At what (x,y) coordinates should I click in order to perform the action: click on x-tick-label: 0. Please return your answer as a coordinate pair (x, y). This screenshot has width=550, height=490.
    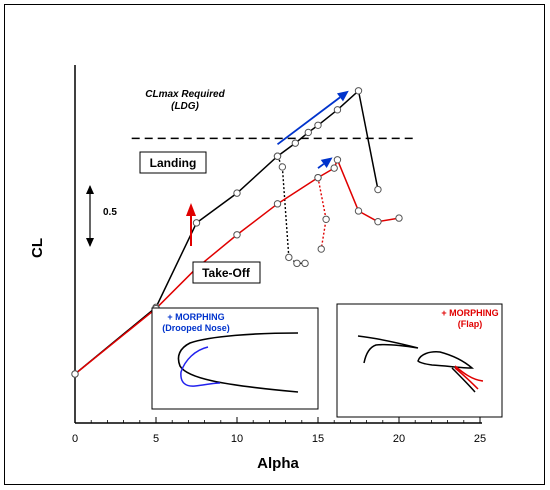
    Looking at the image, I should click on (75, 439).